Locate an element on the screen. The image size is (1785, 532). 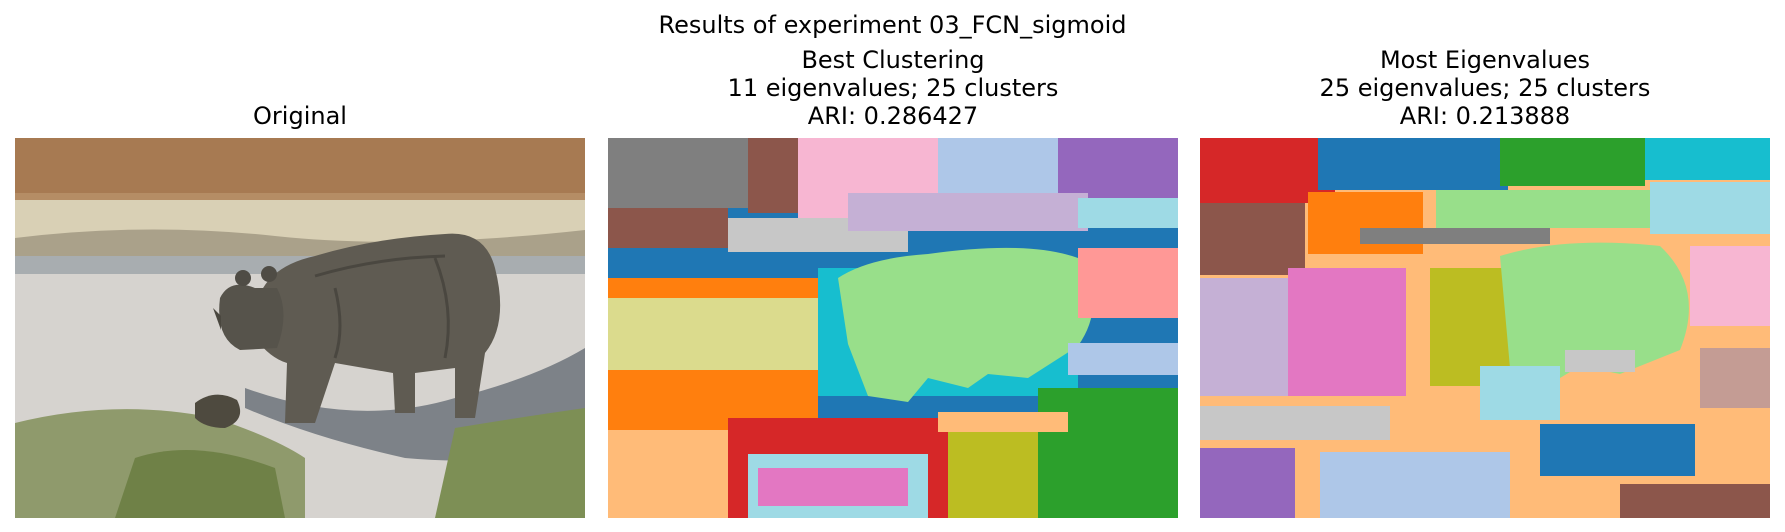
segment-orange is located at coordinates (1365, 223).